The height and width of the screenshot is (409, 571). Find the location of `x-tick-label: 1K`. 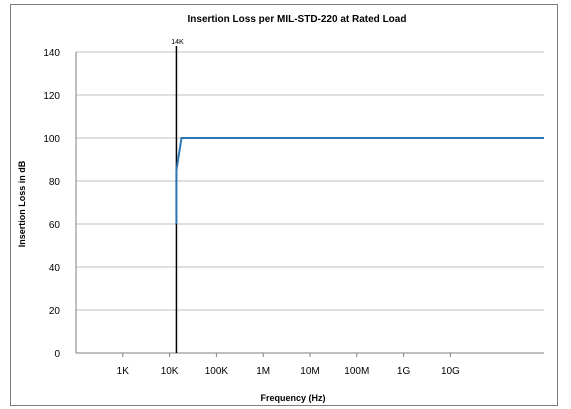

x-tick-label: 1K is located at coordinates (123, 371).